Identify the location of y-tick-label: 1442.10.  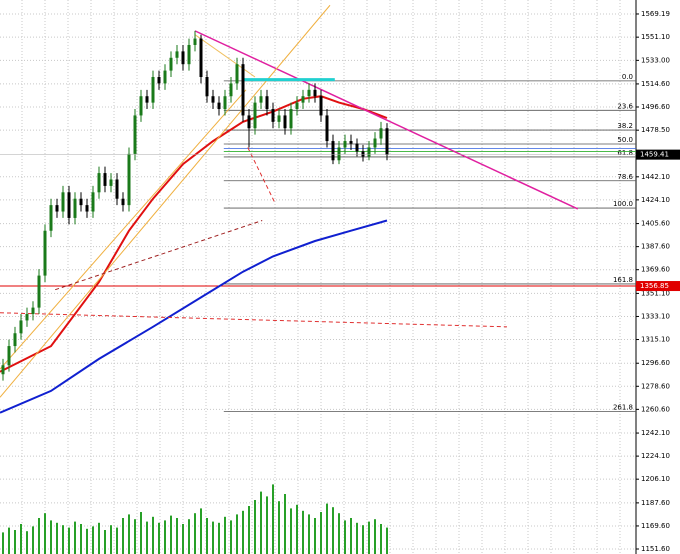
(655, 177).